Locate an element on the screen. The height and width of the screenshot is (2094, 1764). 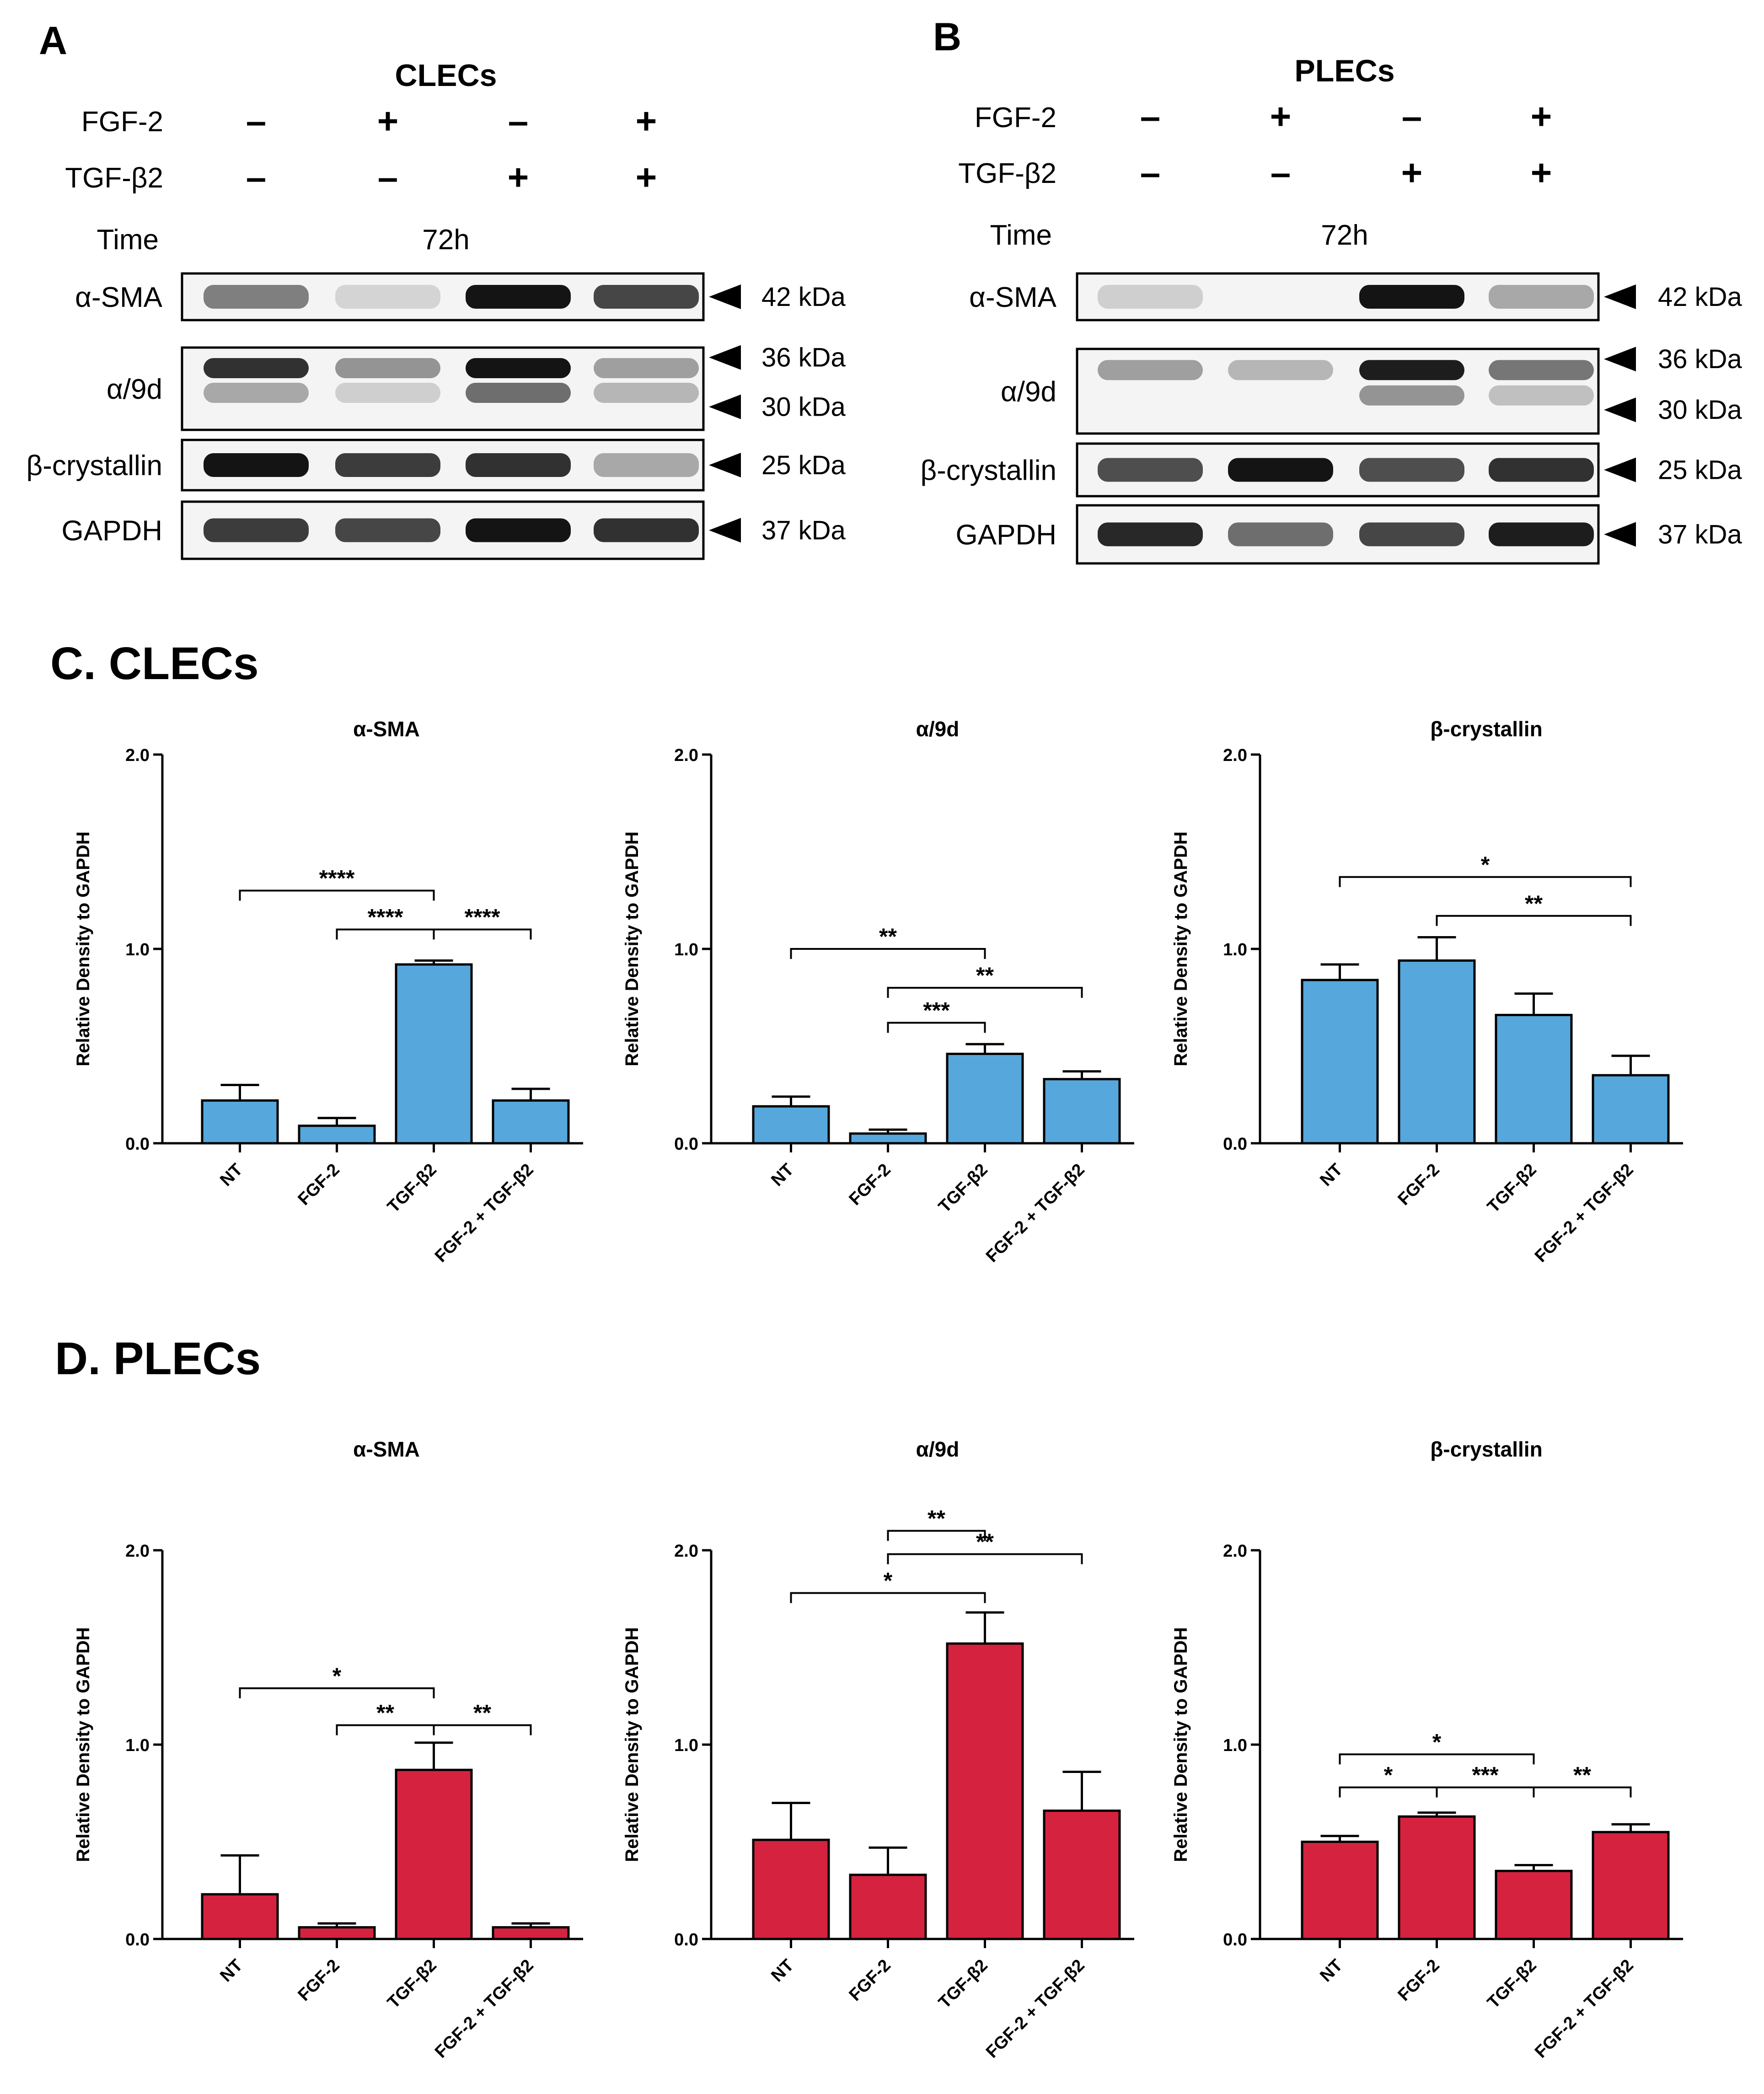
protein-label: α/9d is located at coordinates (134, 389).